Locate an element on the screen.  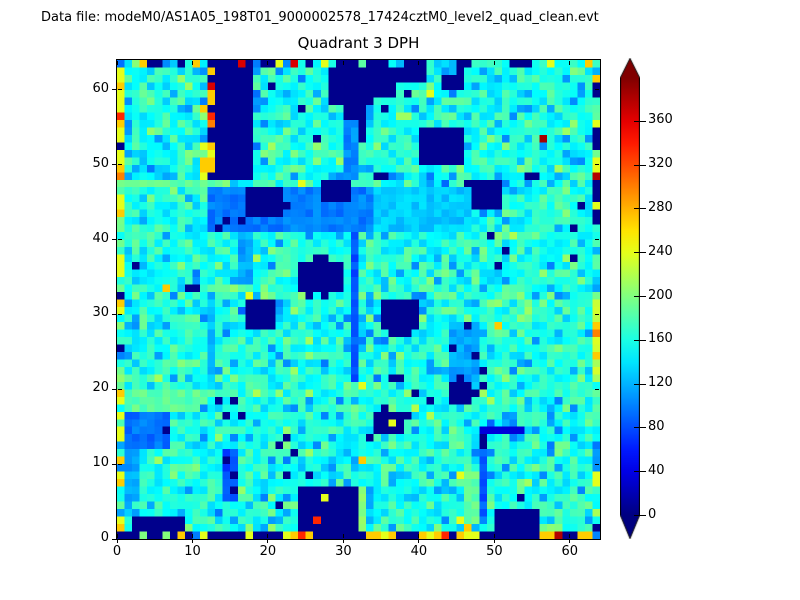
x-tick-label: 10 is located at coordinates (192, 551).